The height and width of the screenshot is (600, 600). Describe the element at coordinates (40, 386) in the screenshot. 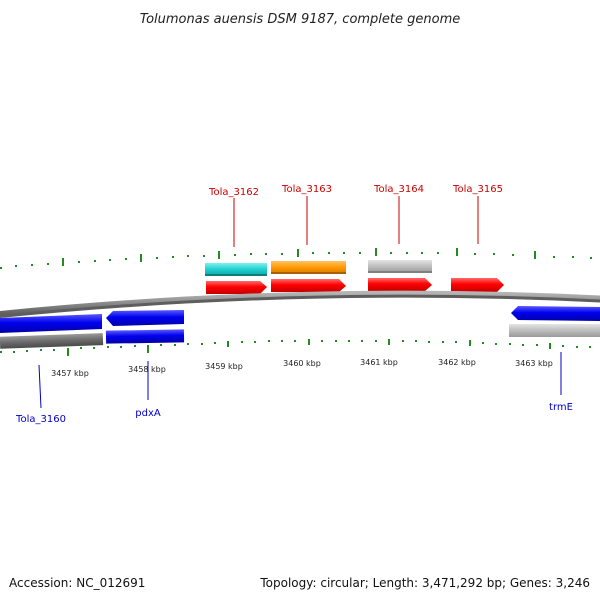

I see `leader-line` at that location.